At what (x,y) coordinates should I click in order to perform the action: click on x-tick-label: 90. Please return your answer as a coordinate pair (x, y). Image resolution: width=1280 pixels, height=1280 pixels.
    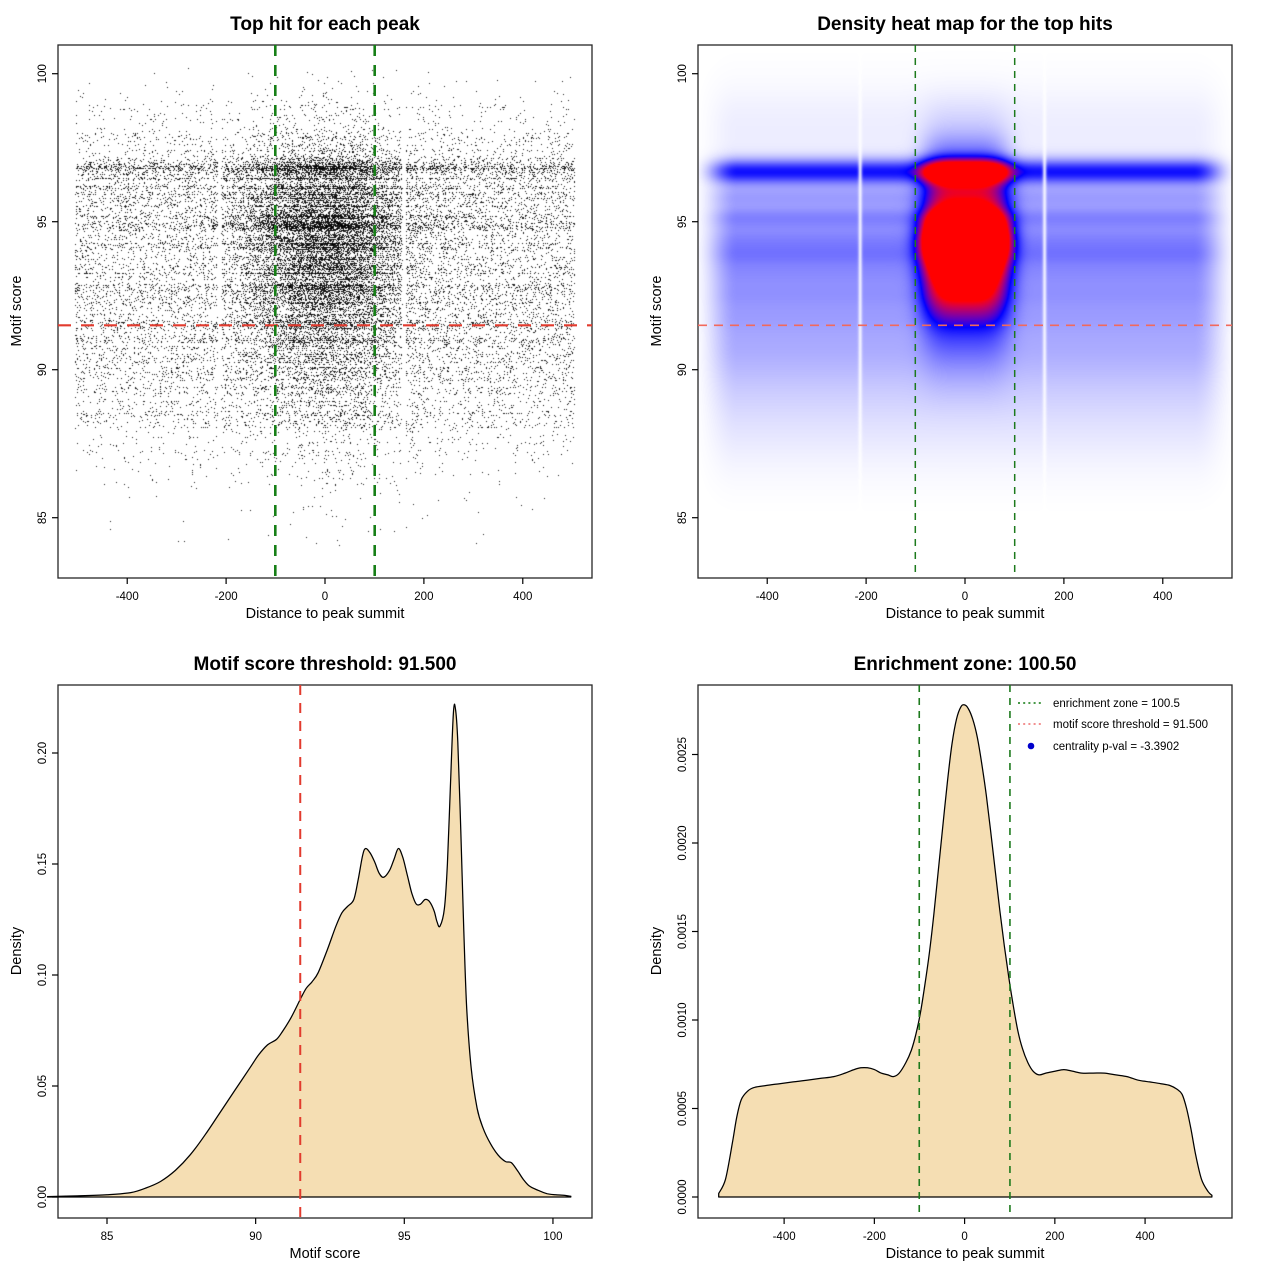
    Looking at the image, I should click on (255, 1237).